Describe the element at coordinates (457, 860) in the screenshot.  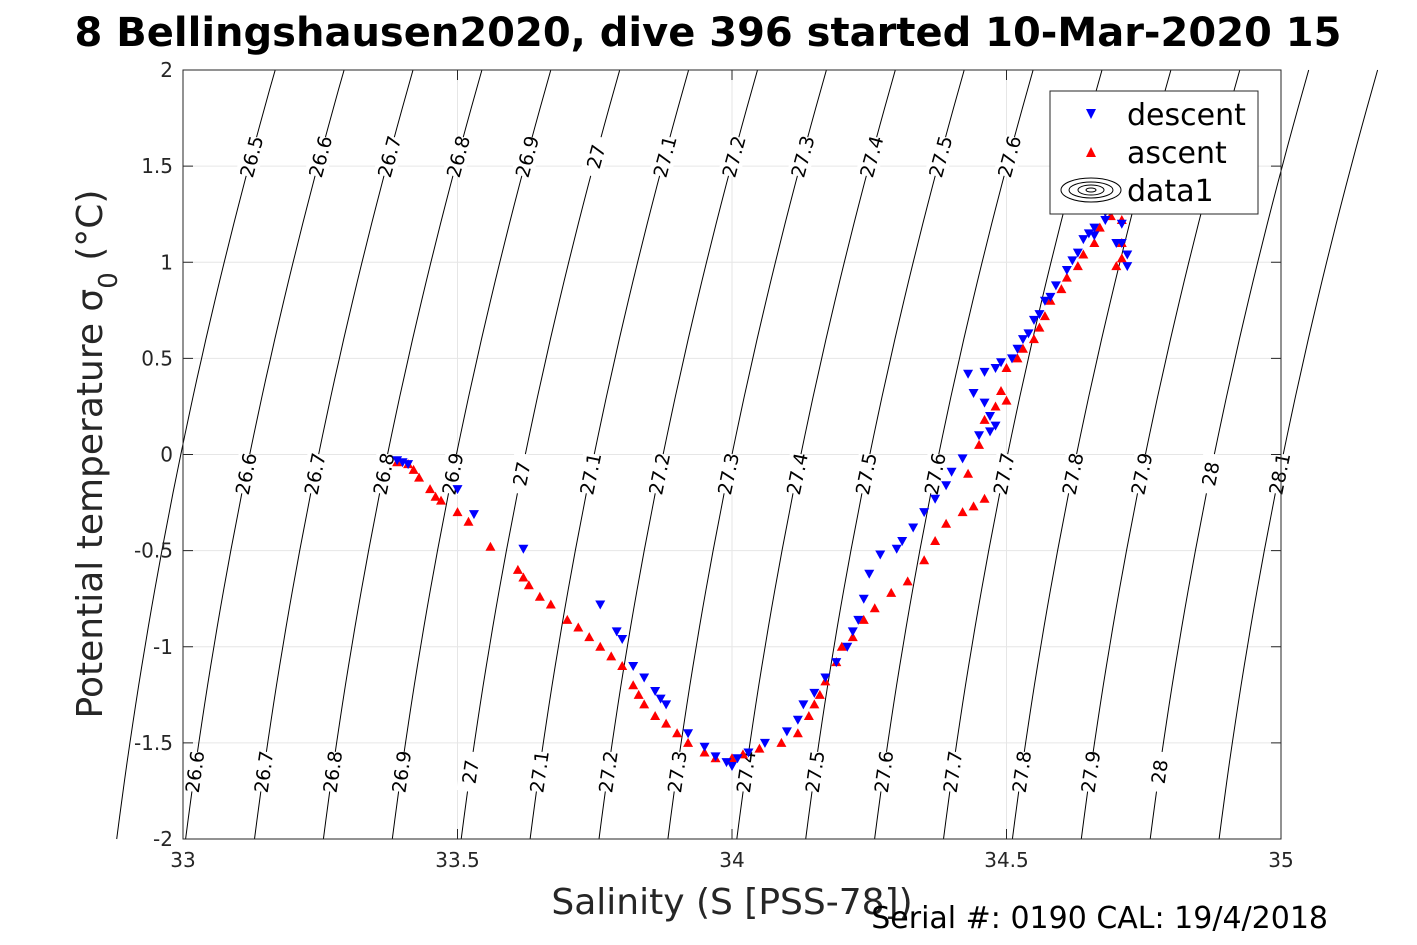
I see `x-tick-label: 33.5` at that location.